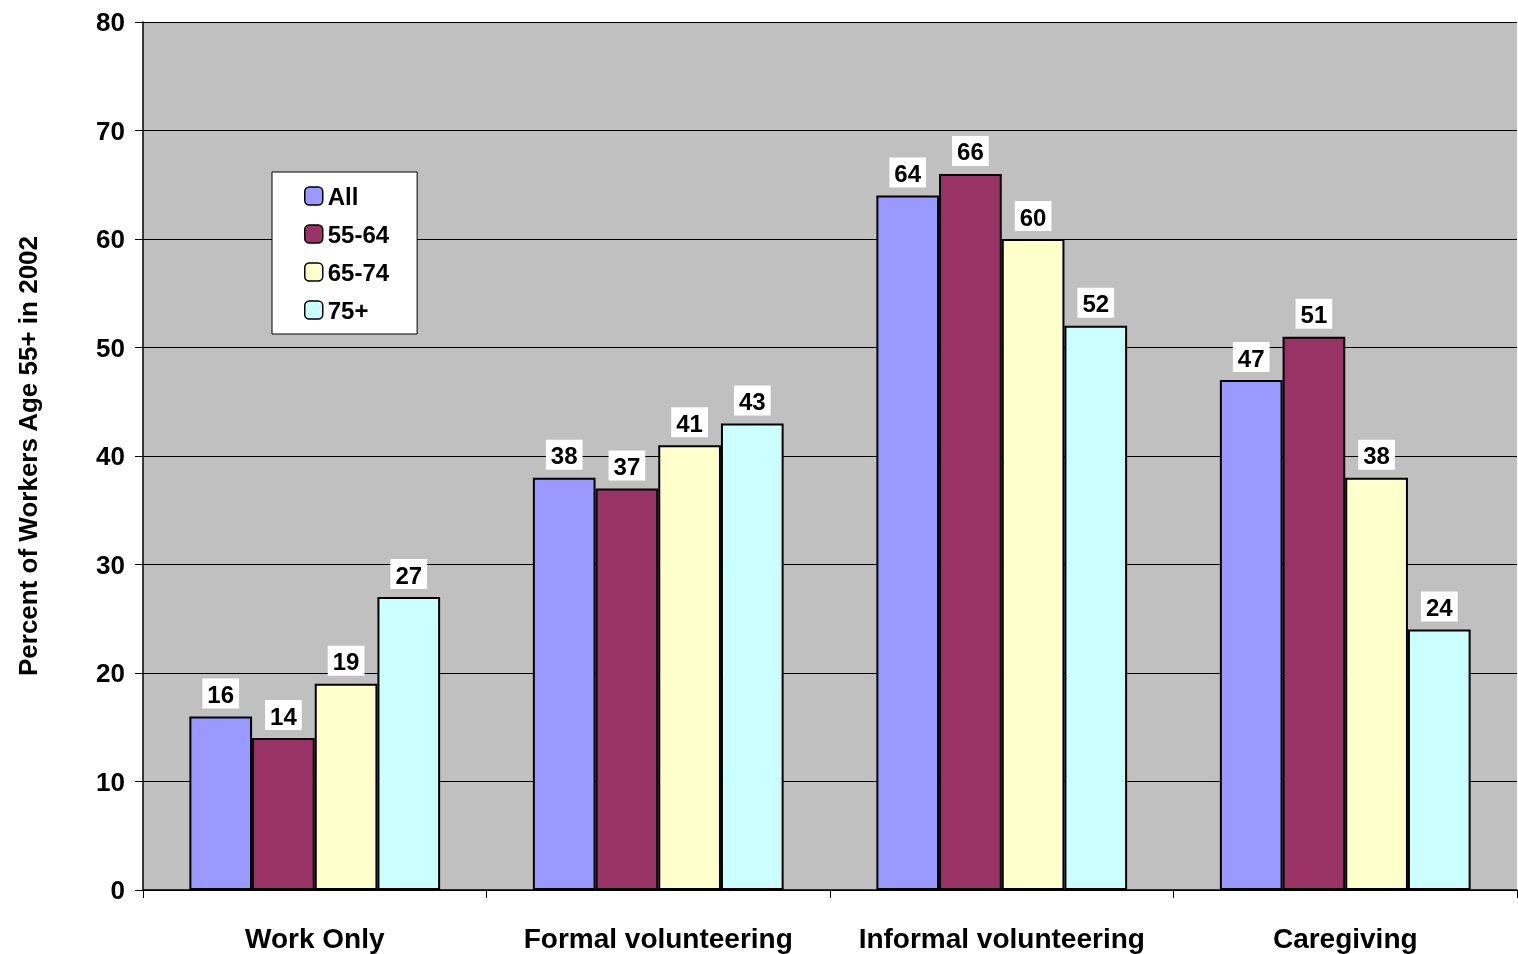 This screenshot has width=1518, height=954. What do you see at coordinates (409, 575) in the screenshot?
I see `data-label: 27` at bounding box center [409, 575].